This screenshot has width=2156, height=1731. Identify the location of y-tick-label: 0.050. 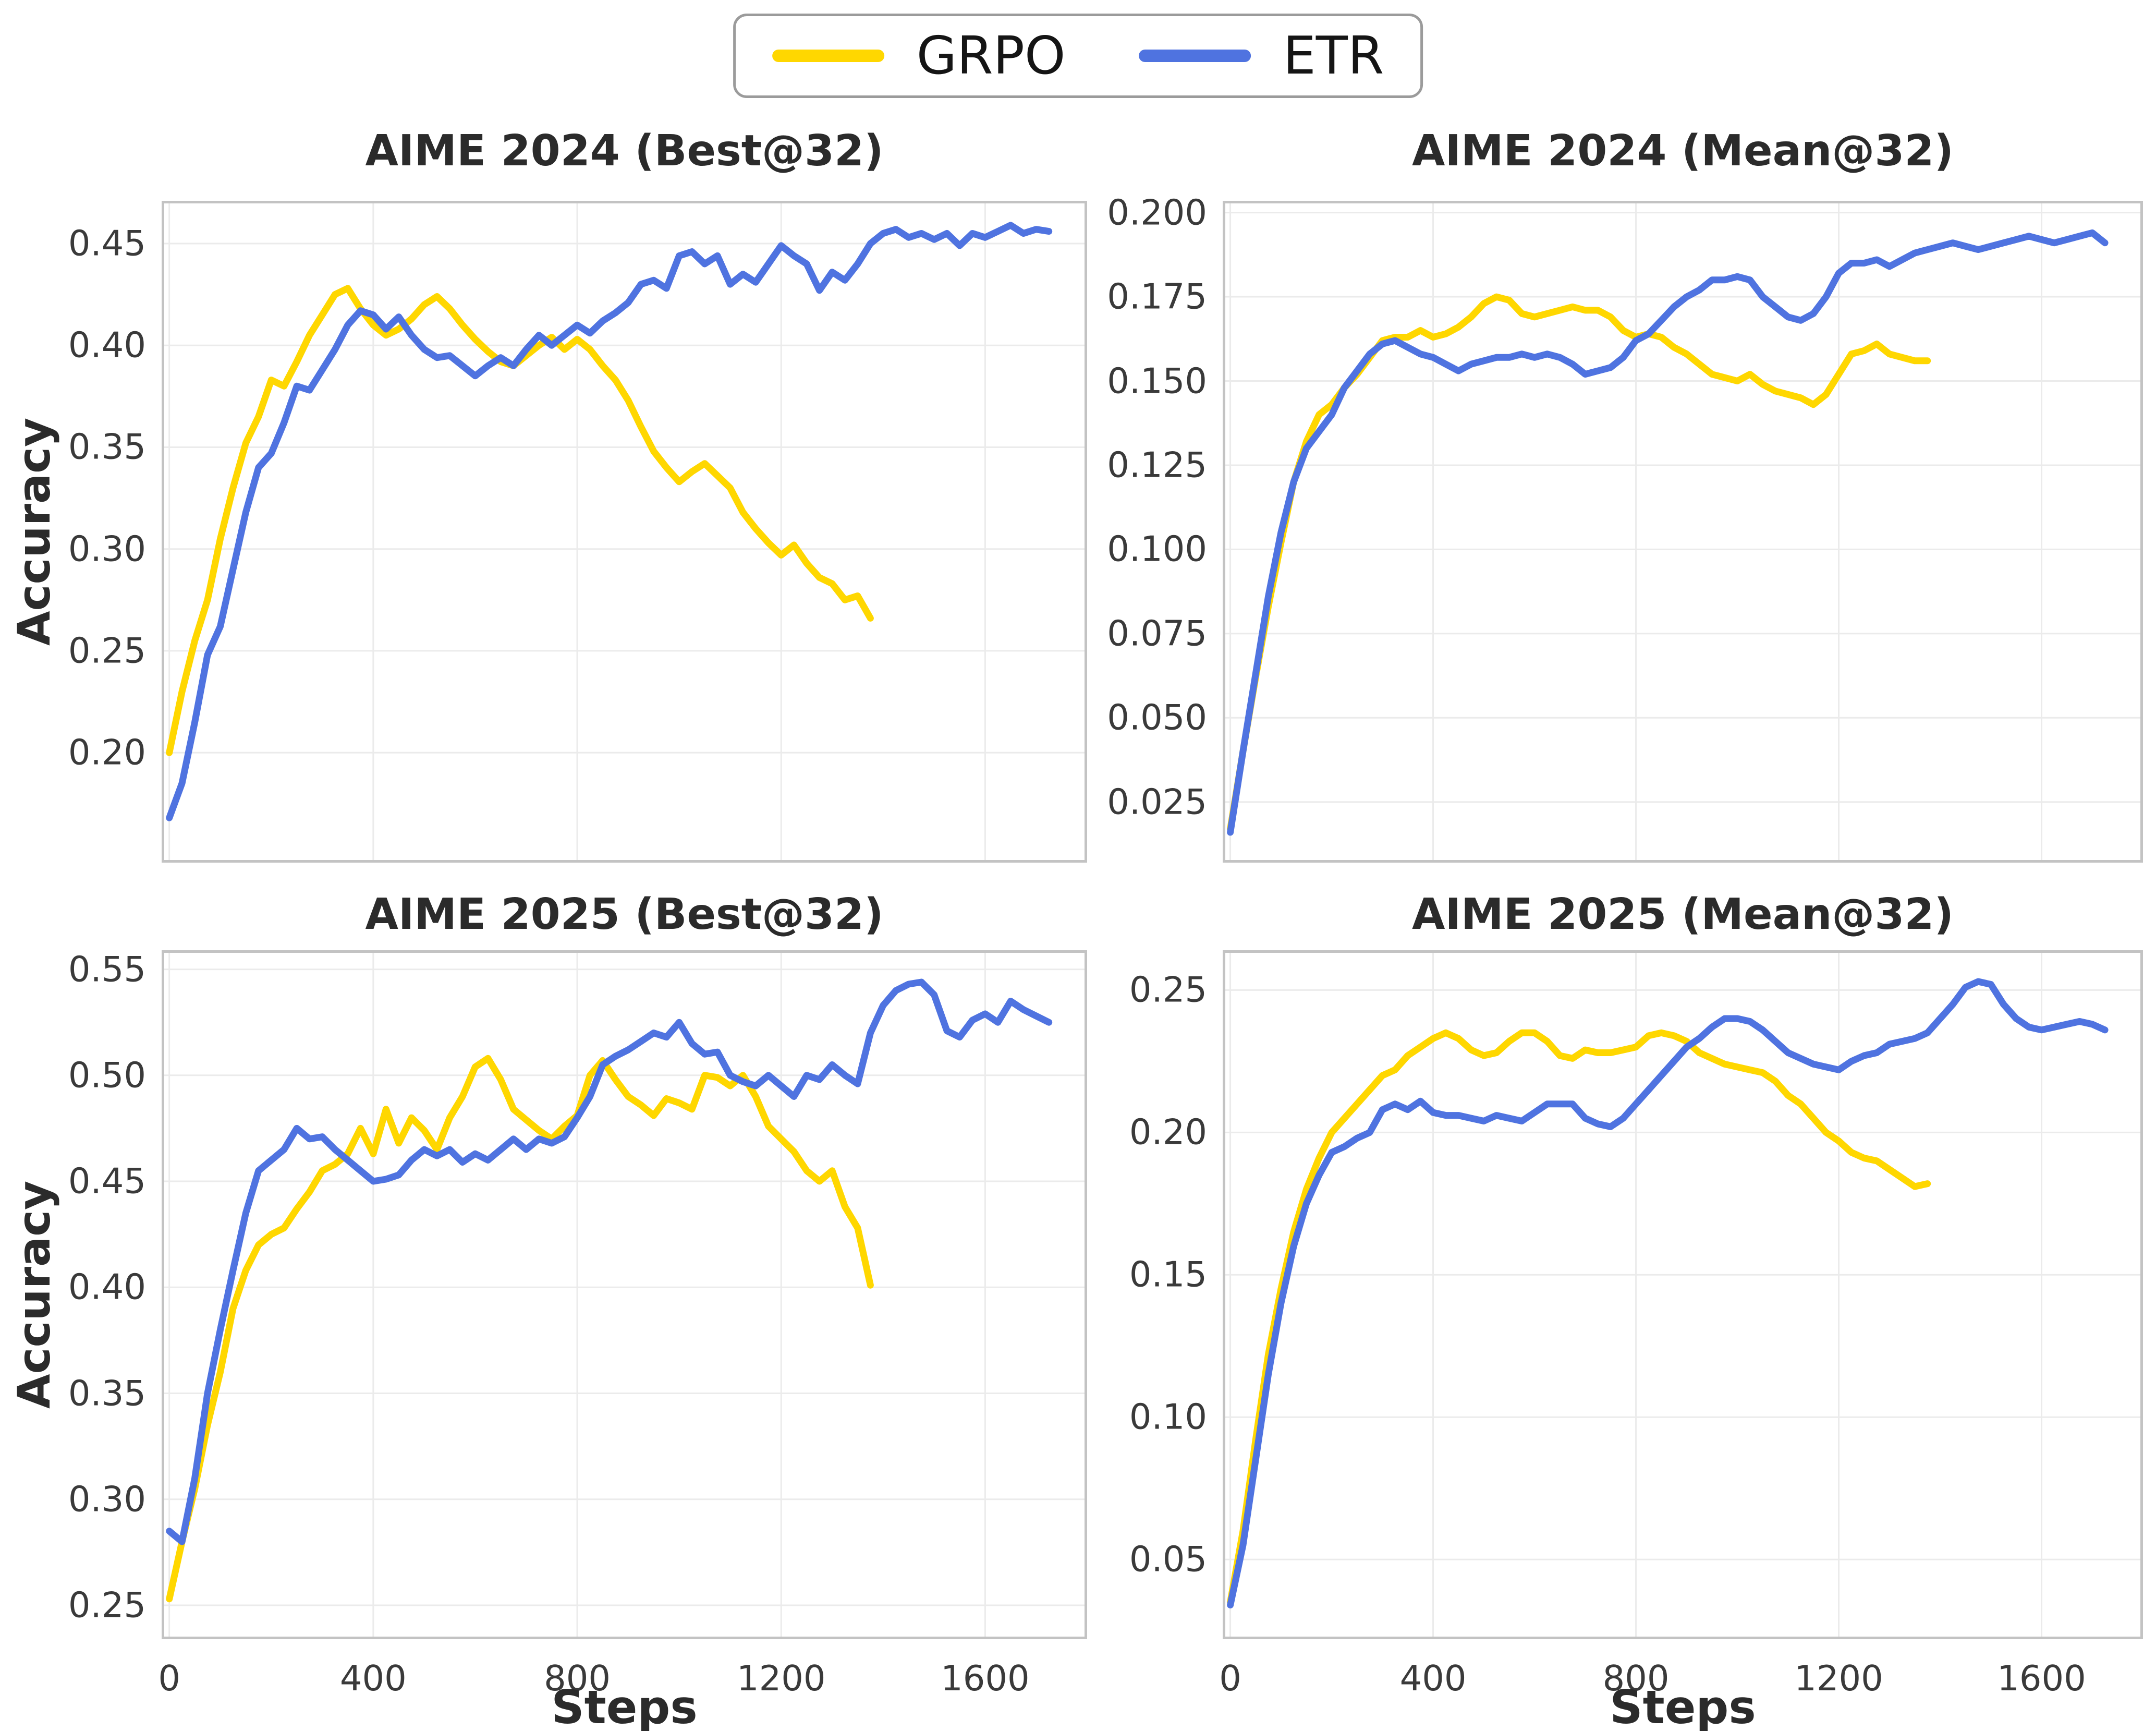
(1157, 717).